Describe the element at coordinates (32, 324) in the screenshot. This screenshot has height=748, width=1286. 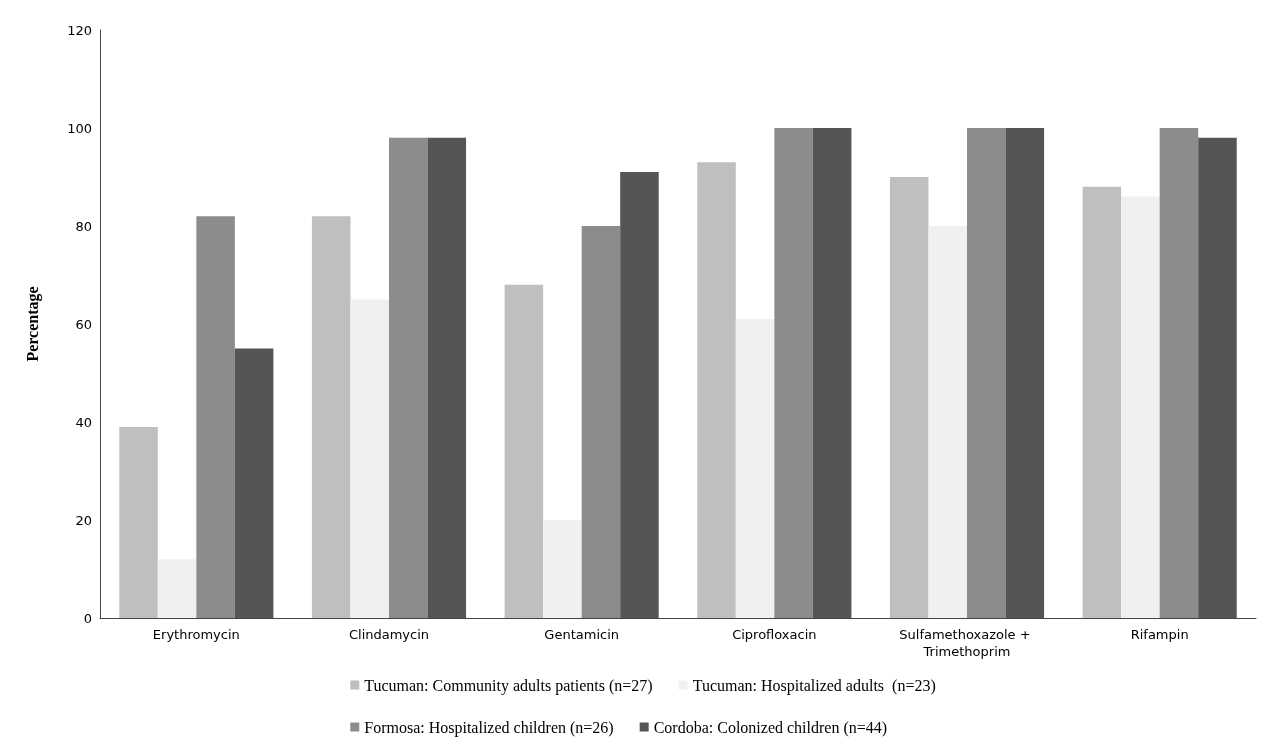
I see `y-axis-title: Percentage` at that location.